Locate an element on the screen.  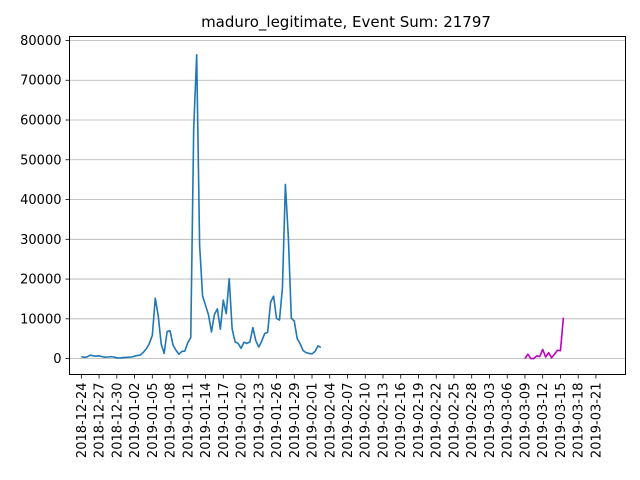
x-tick-label: 2018-12-27 is located at coordinates (100, 421).